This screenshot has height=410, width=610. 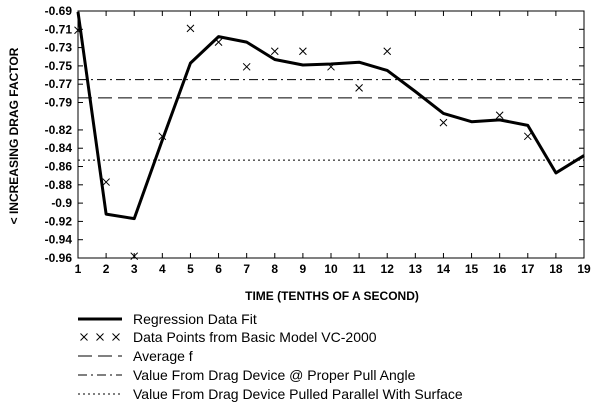 I want to click on x-tick-label: 11, so click(x=359, y=269).